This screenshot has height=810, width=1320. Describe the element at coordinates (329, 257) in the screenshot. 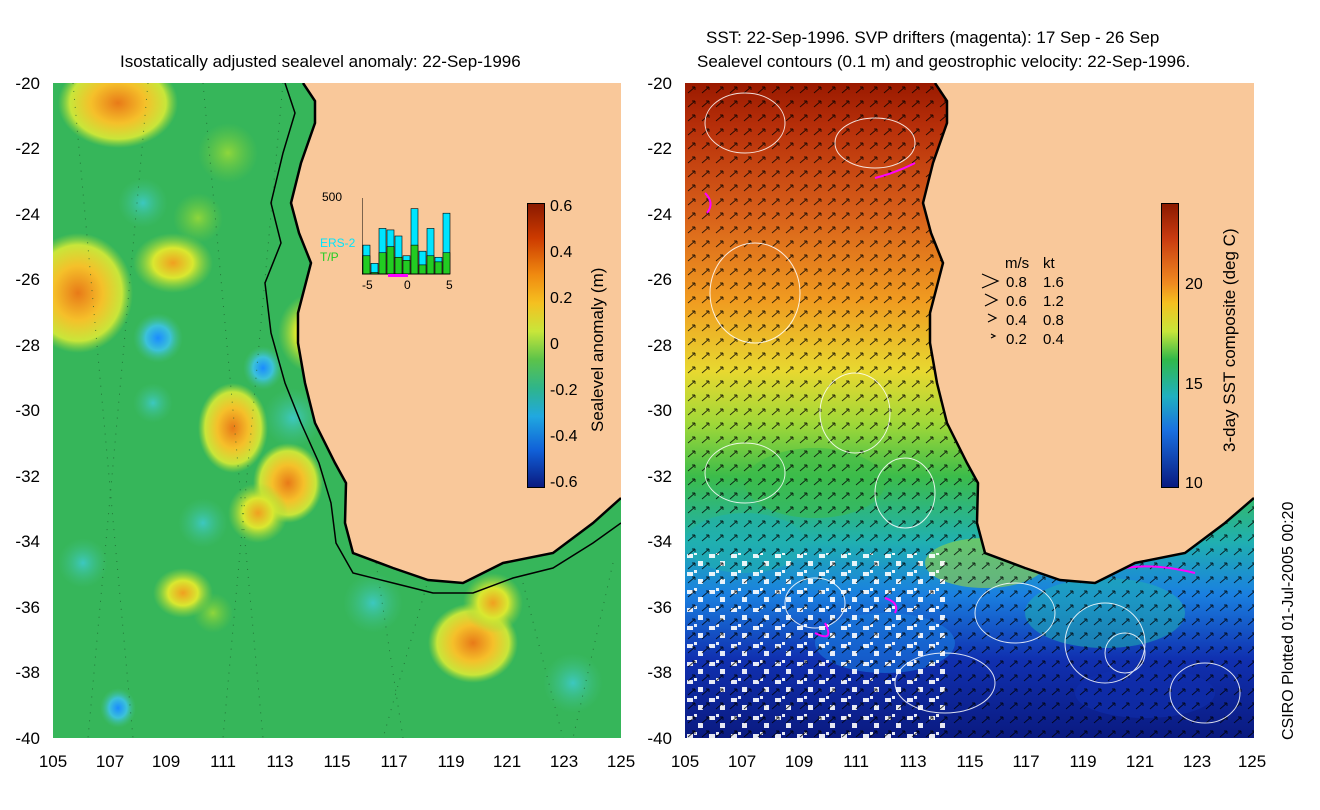

I see `inset-tp-label: T/P` at that location.